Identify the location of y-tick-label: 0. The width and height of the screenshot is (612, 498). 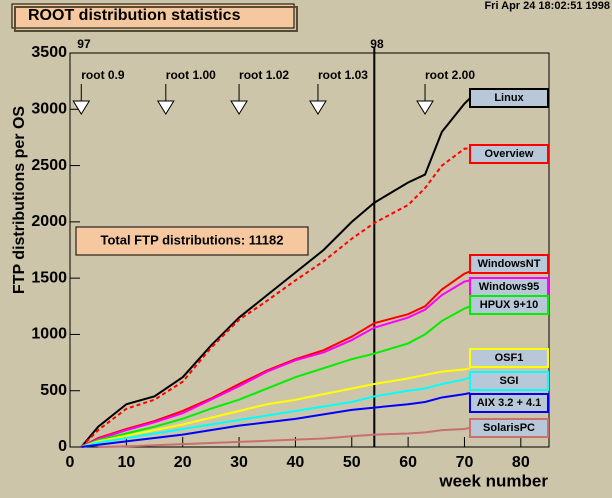
(62, 446).